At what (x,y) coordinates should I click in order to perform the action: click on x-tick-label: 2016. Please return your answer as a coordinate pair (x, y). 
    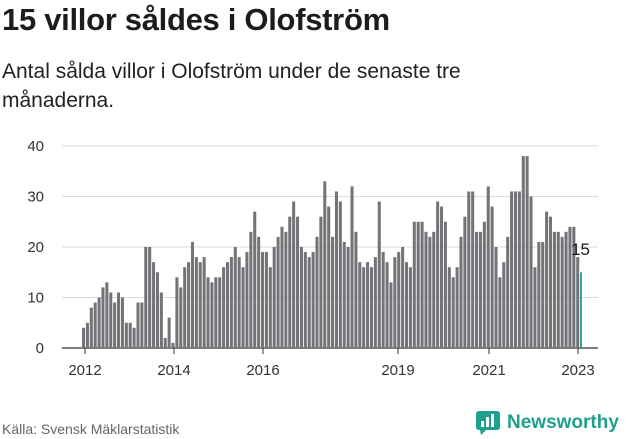
    Looking at the image, I should click on (262, 370).